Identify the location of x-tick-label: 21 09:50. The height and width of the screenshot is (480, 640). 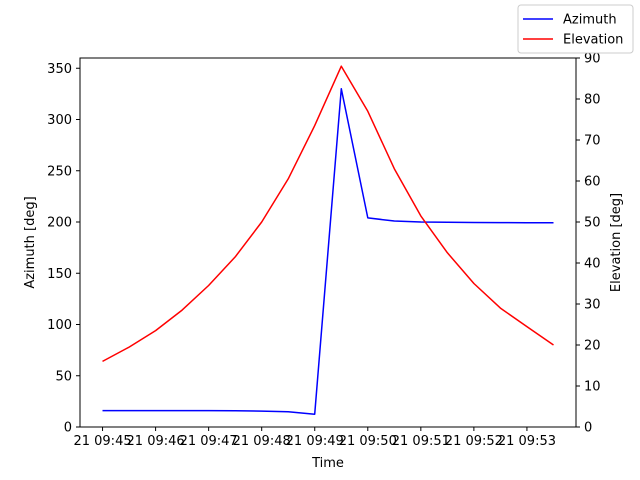
(368, 441).